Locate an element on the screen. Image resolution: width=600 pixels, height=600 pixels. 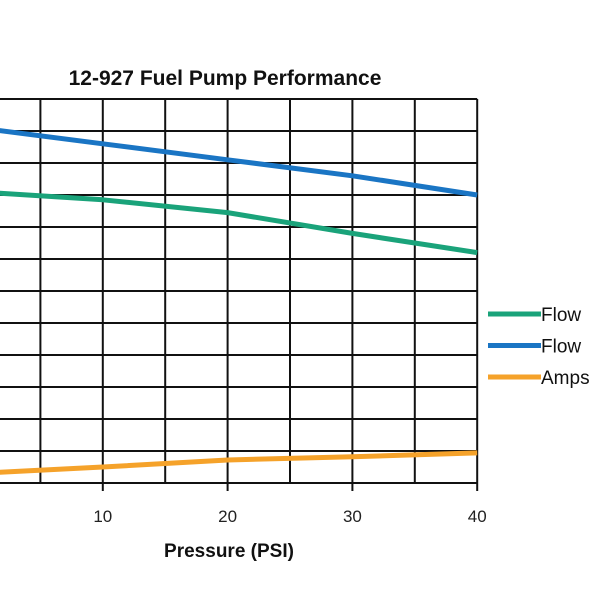
x-ticks: 10 20 30 40 is located at coordinates (290, 504).